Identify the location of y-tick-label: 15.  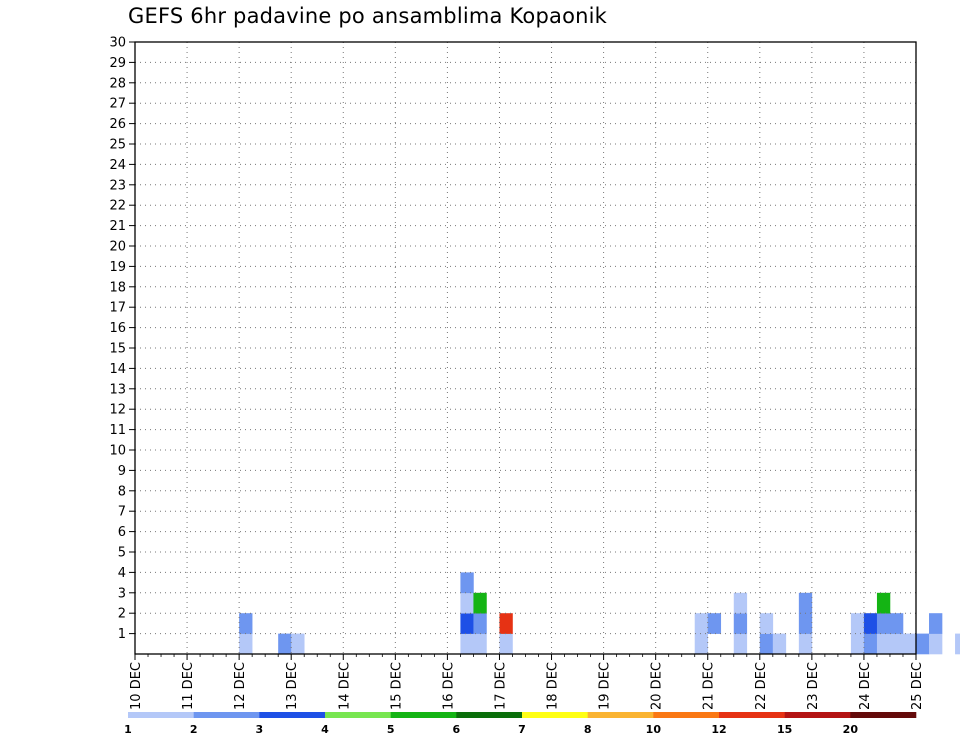
(117, 349).